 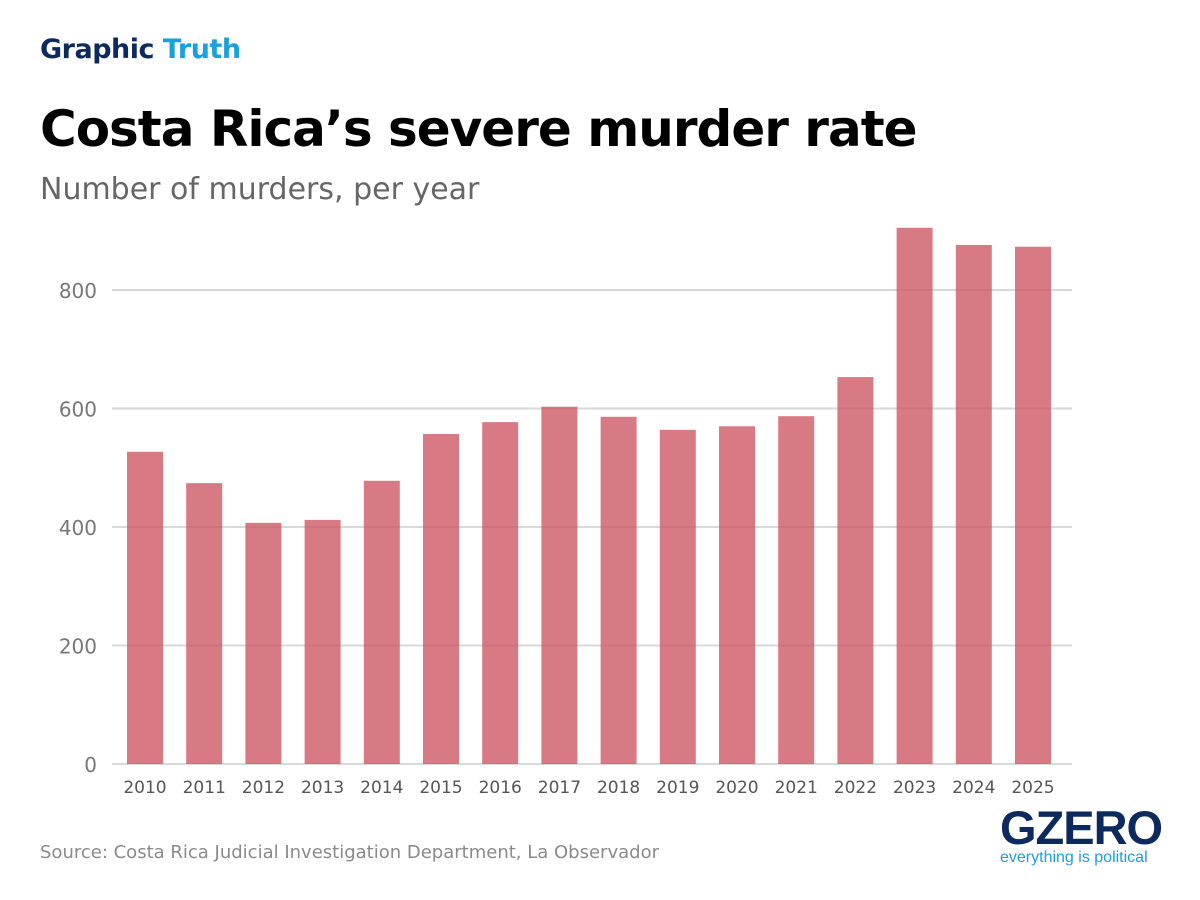 What do you see at coordinates (263, 788) in the screenshot?
I see `x-tick-label: 2012` at bounding box center [263, 788].